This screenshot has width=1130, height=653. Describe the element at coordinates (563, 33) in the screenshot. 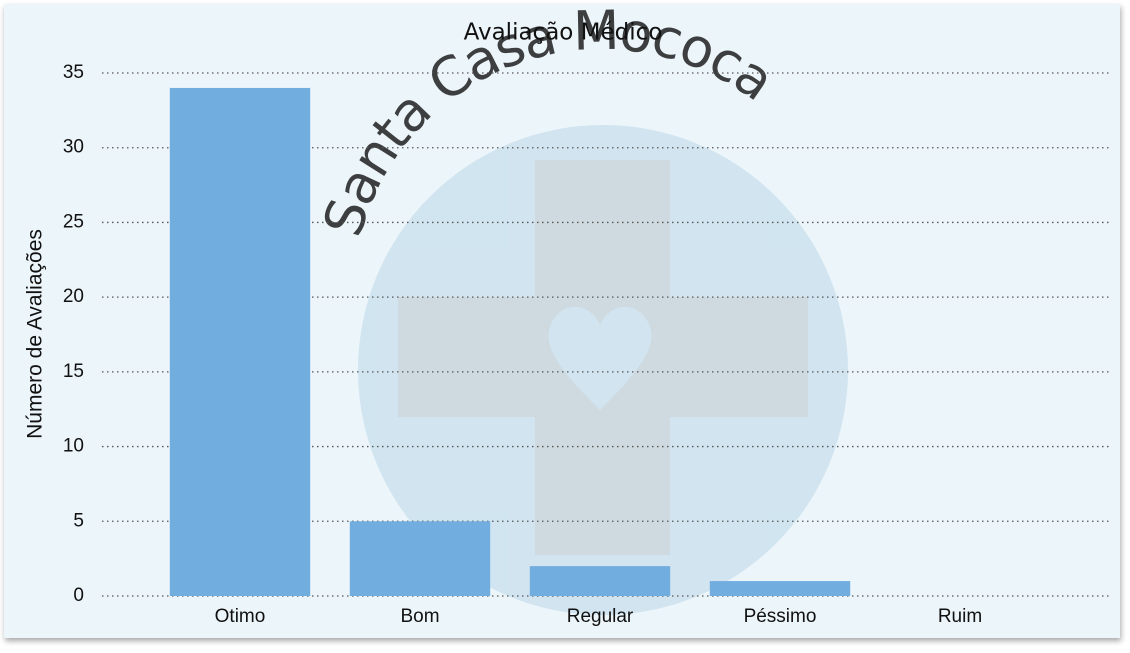

I see `chart-title: Avaliação Médico` at that location.